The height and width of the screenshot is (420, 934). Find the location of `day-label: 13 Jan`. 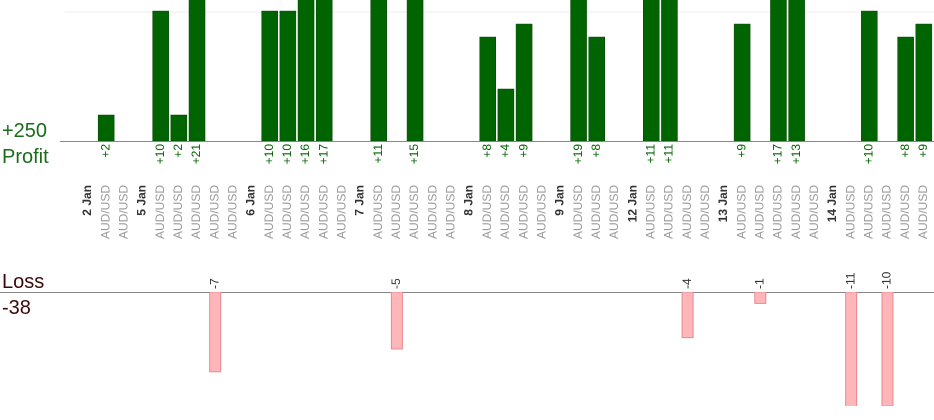

day-label: 13 Jan is located at coordinates (723, 203).